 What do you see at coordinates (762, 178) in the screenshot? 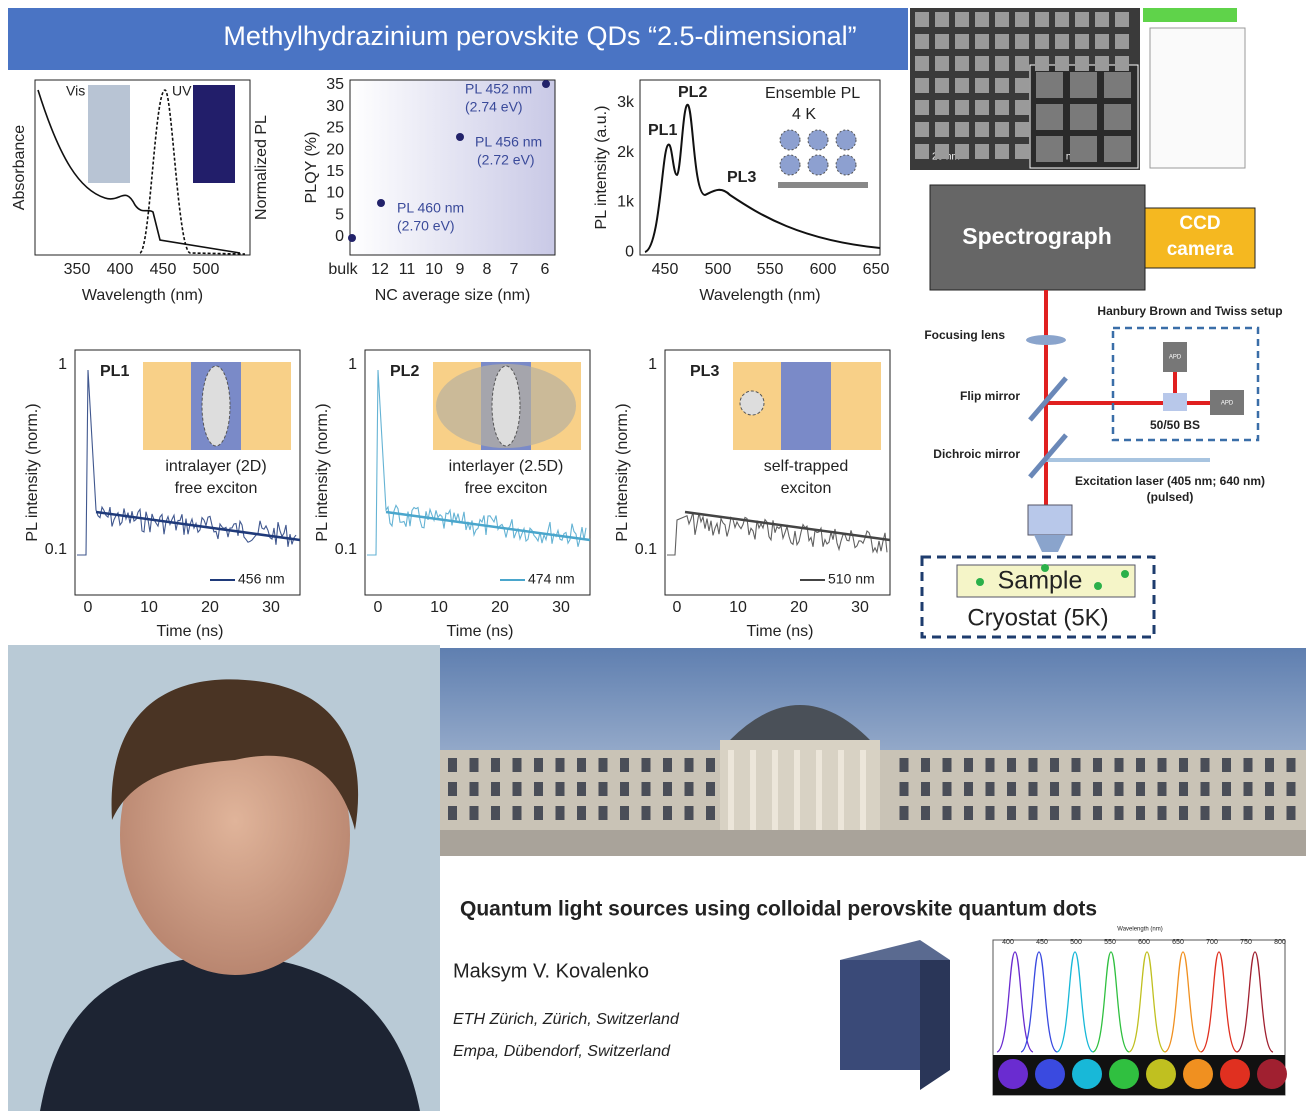
I see `pl-spectrum` at bounding box center [762, 178].